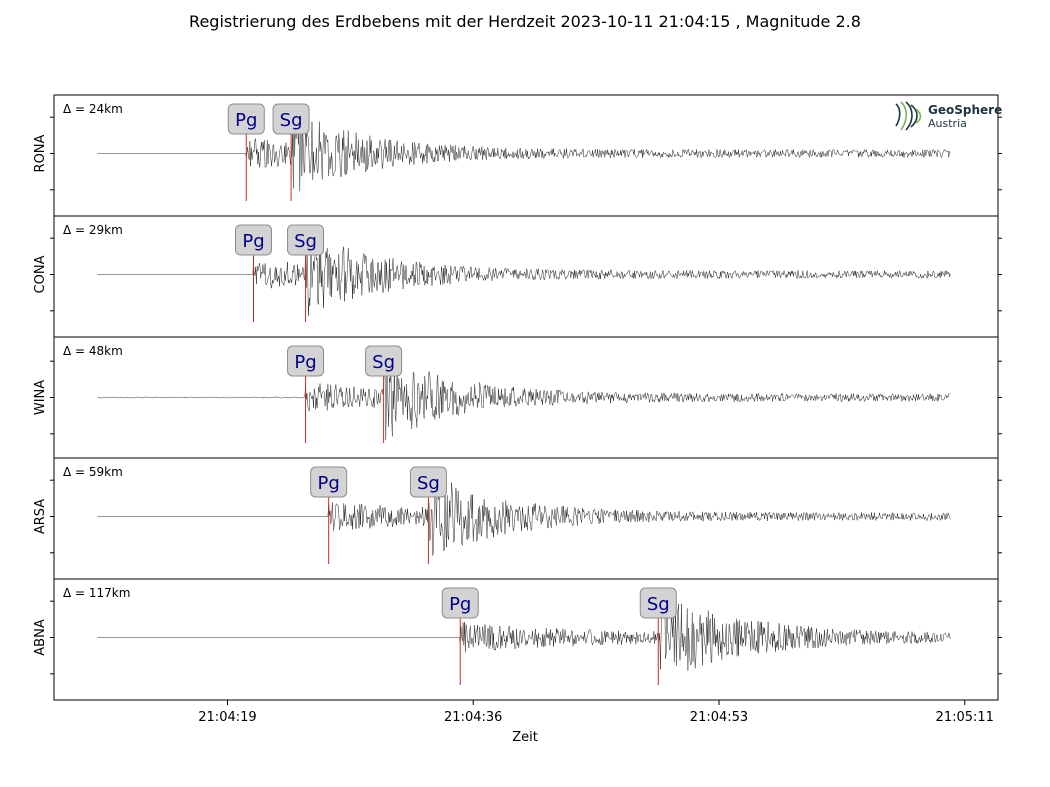  I want to click on distance-label: Δ = 29km, so click(93, 230).